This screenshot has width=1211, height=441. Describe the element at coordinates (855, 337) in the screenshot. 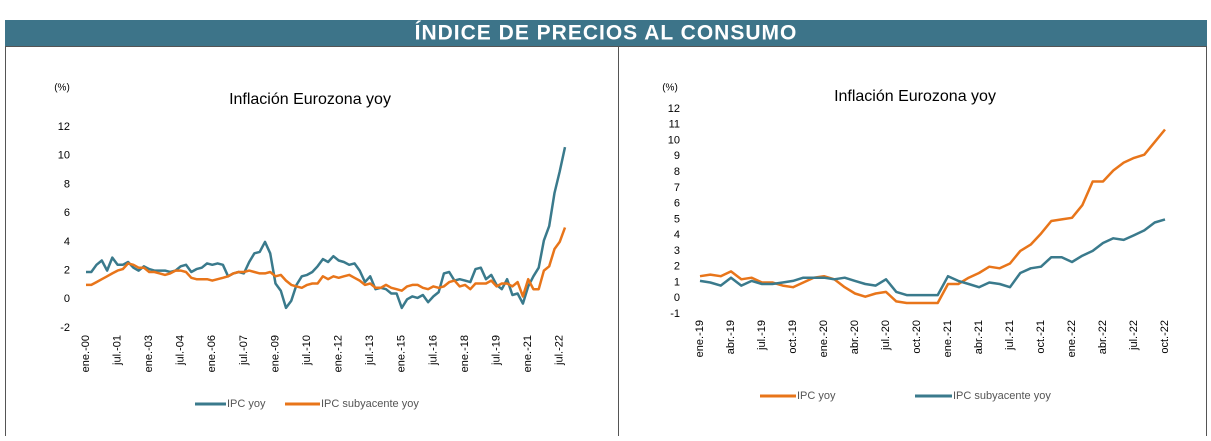

I see `x-tick-label: abr.-20` at that location.